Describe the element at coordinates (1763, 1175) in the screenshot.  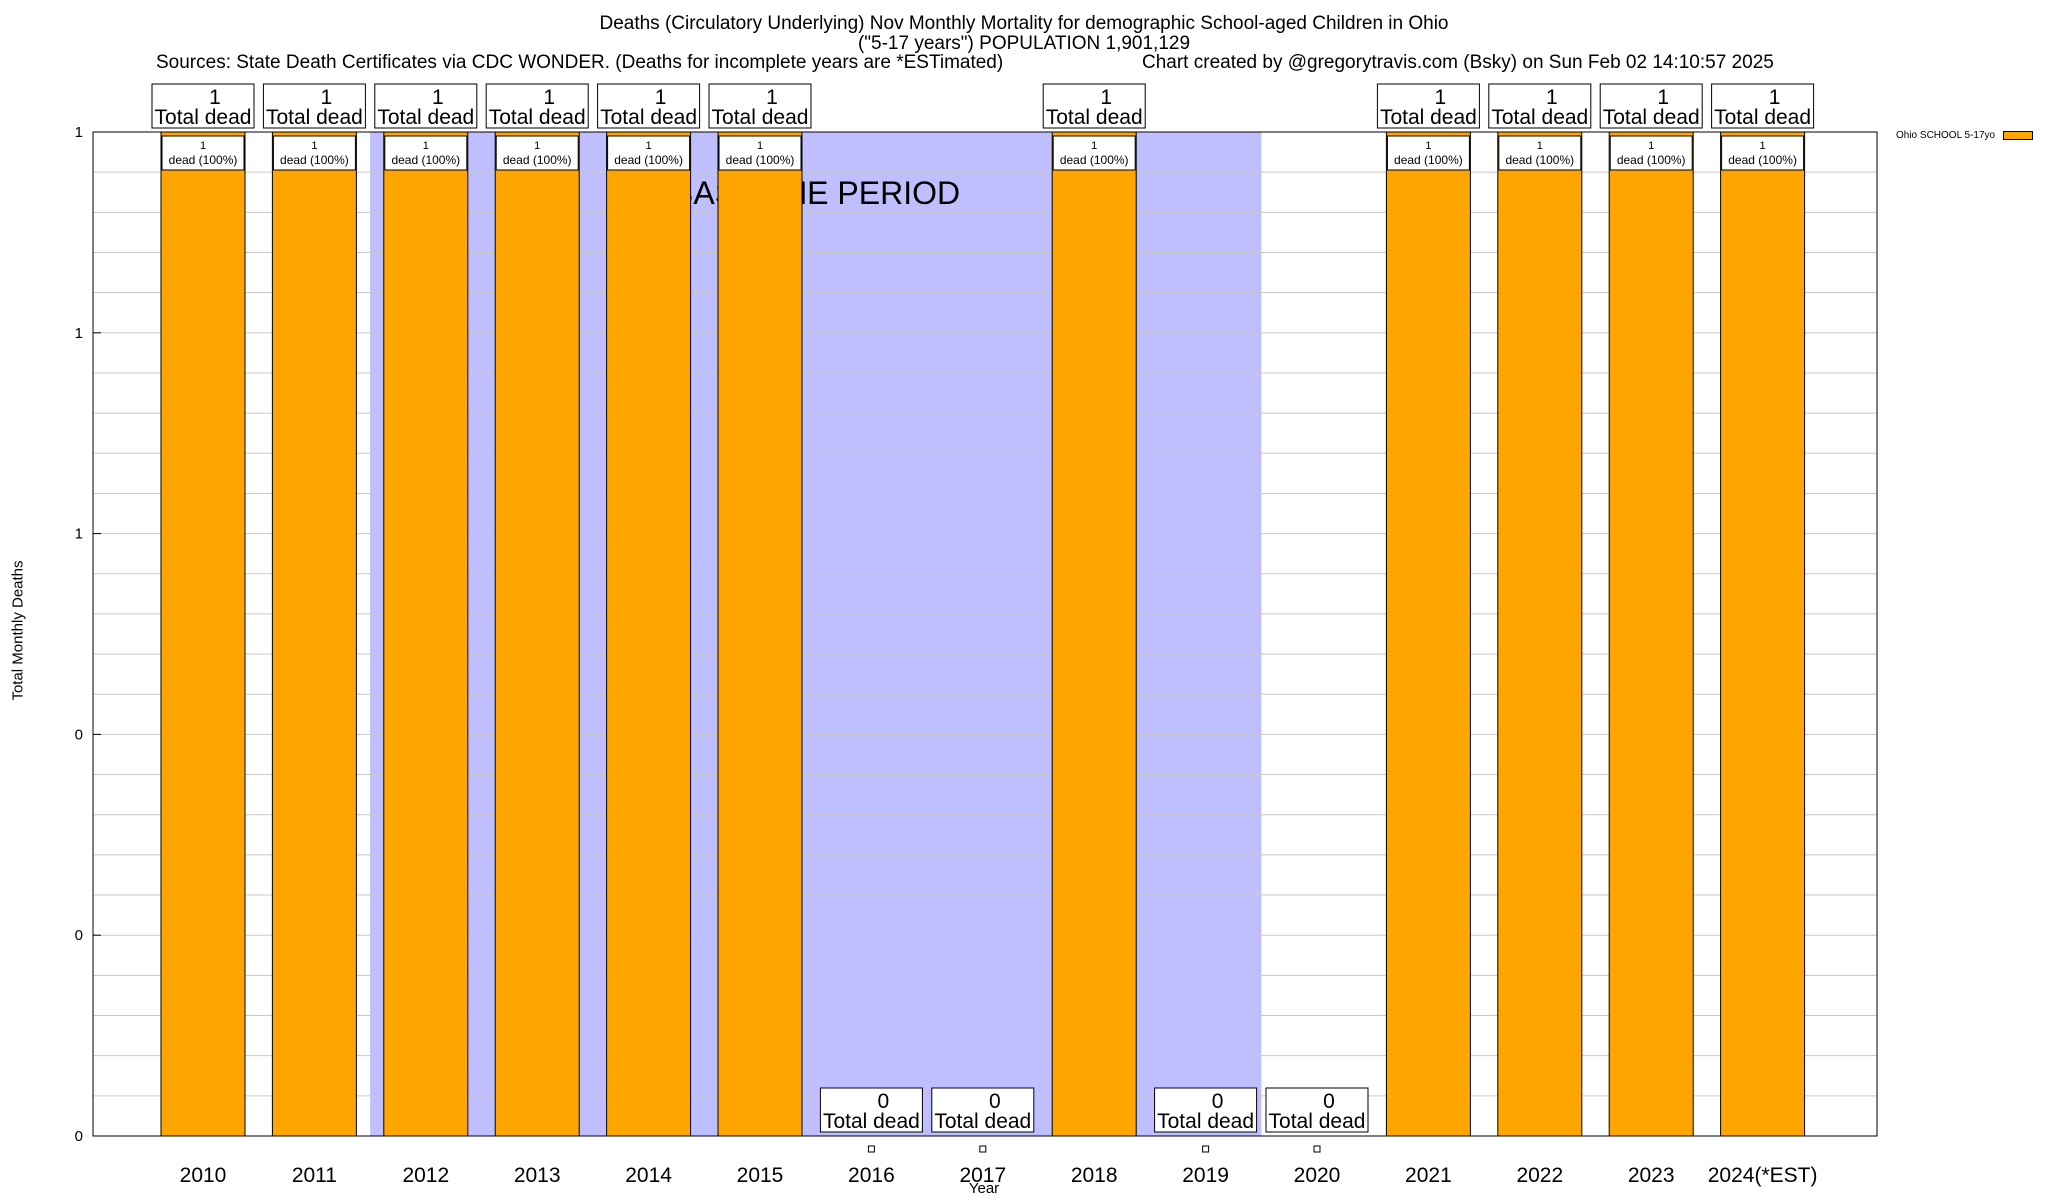
I see `x-tick-label: 2024(*EST)` at that location.